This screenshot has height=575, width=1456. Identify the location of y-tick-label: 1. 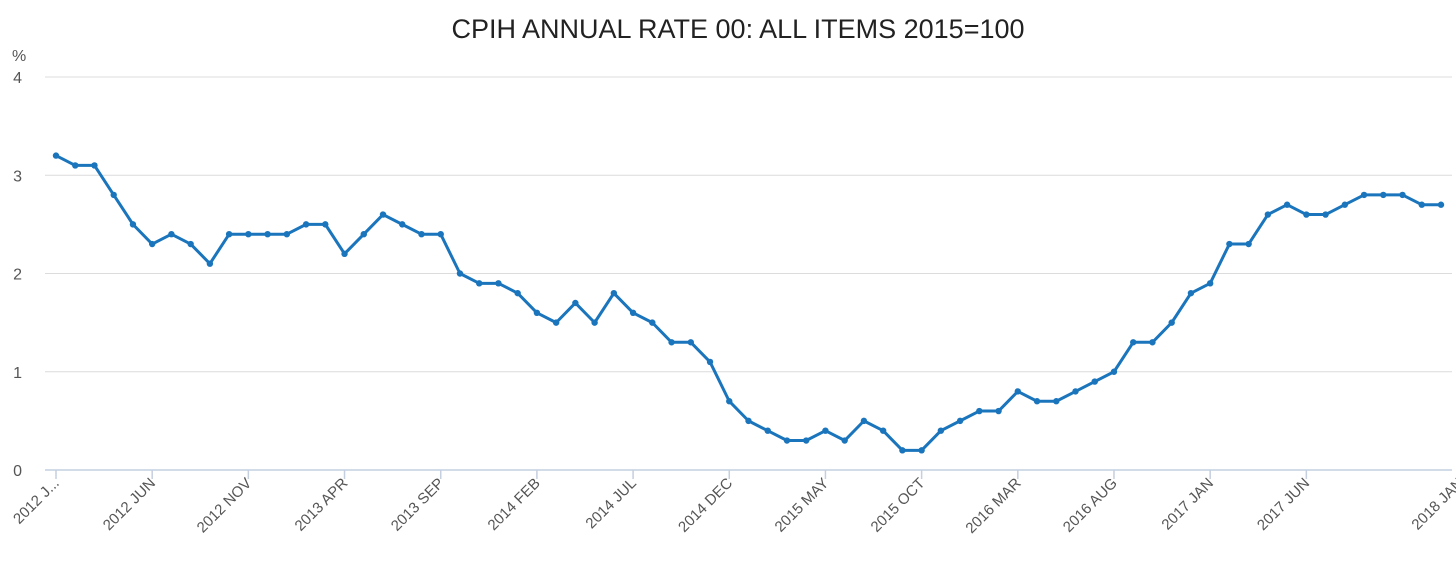
(17, 373).